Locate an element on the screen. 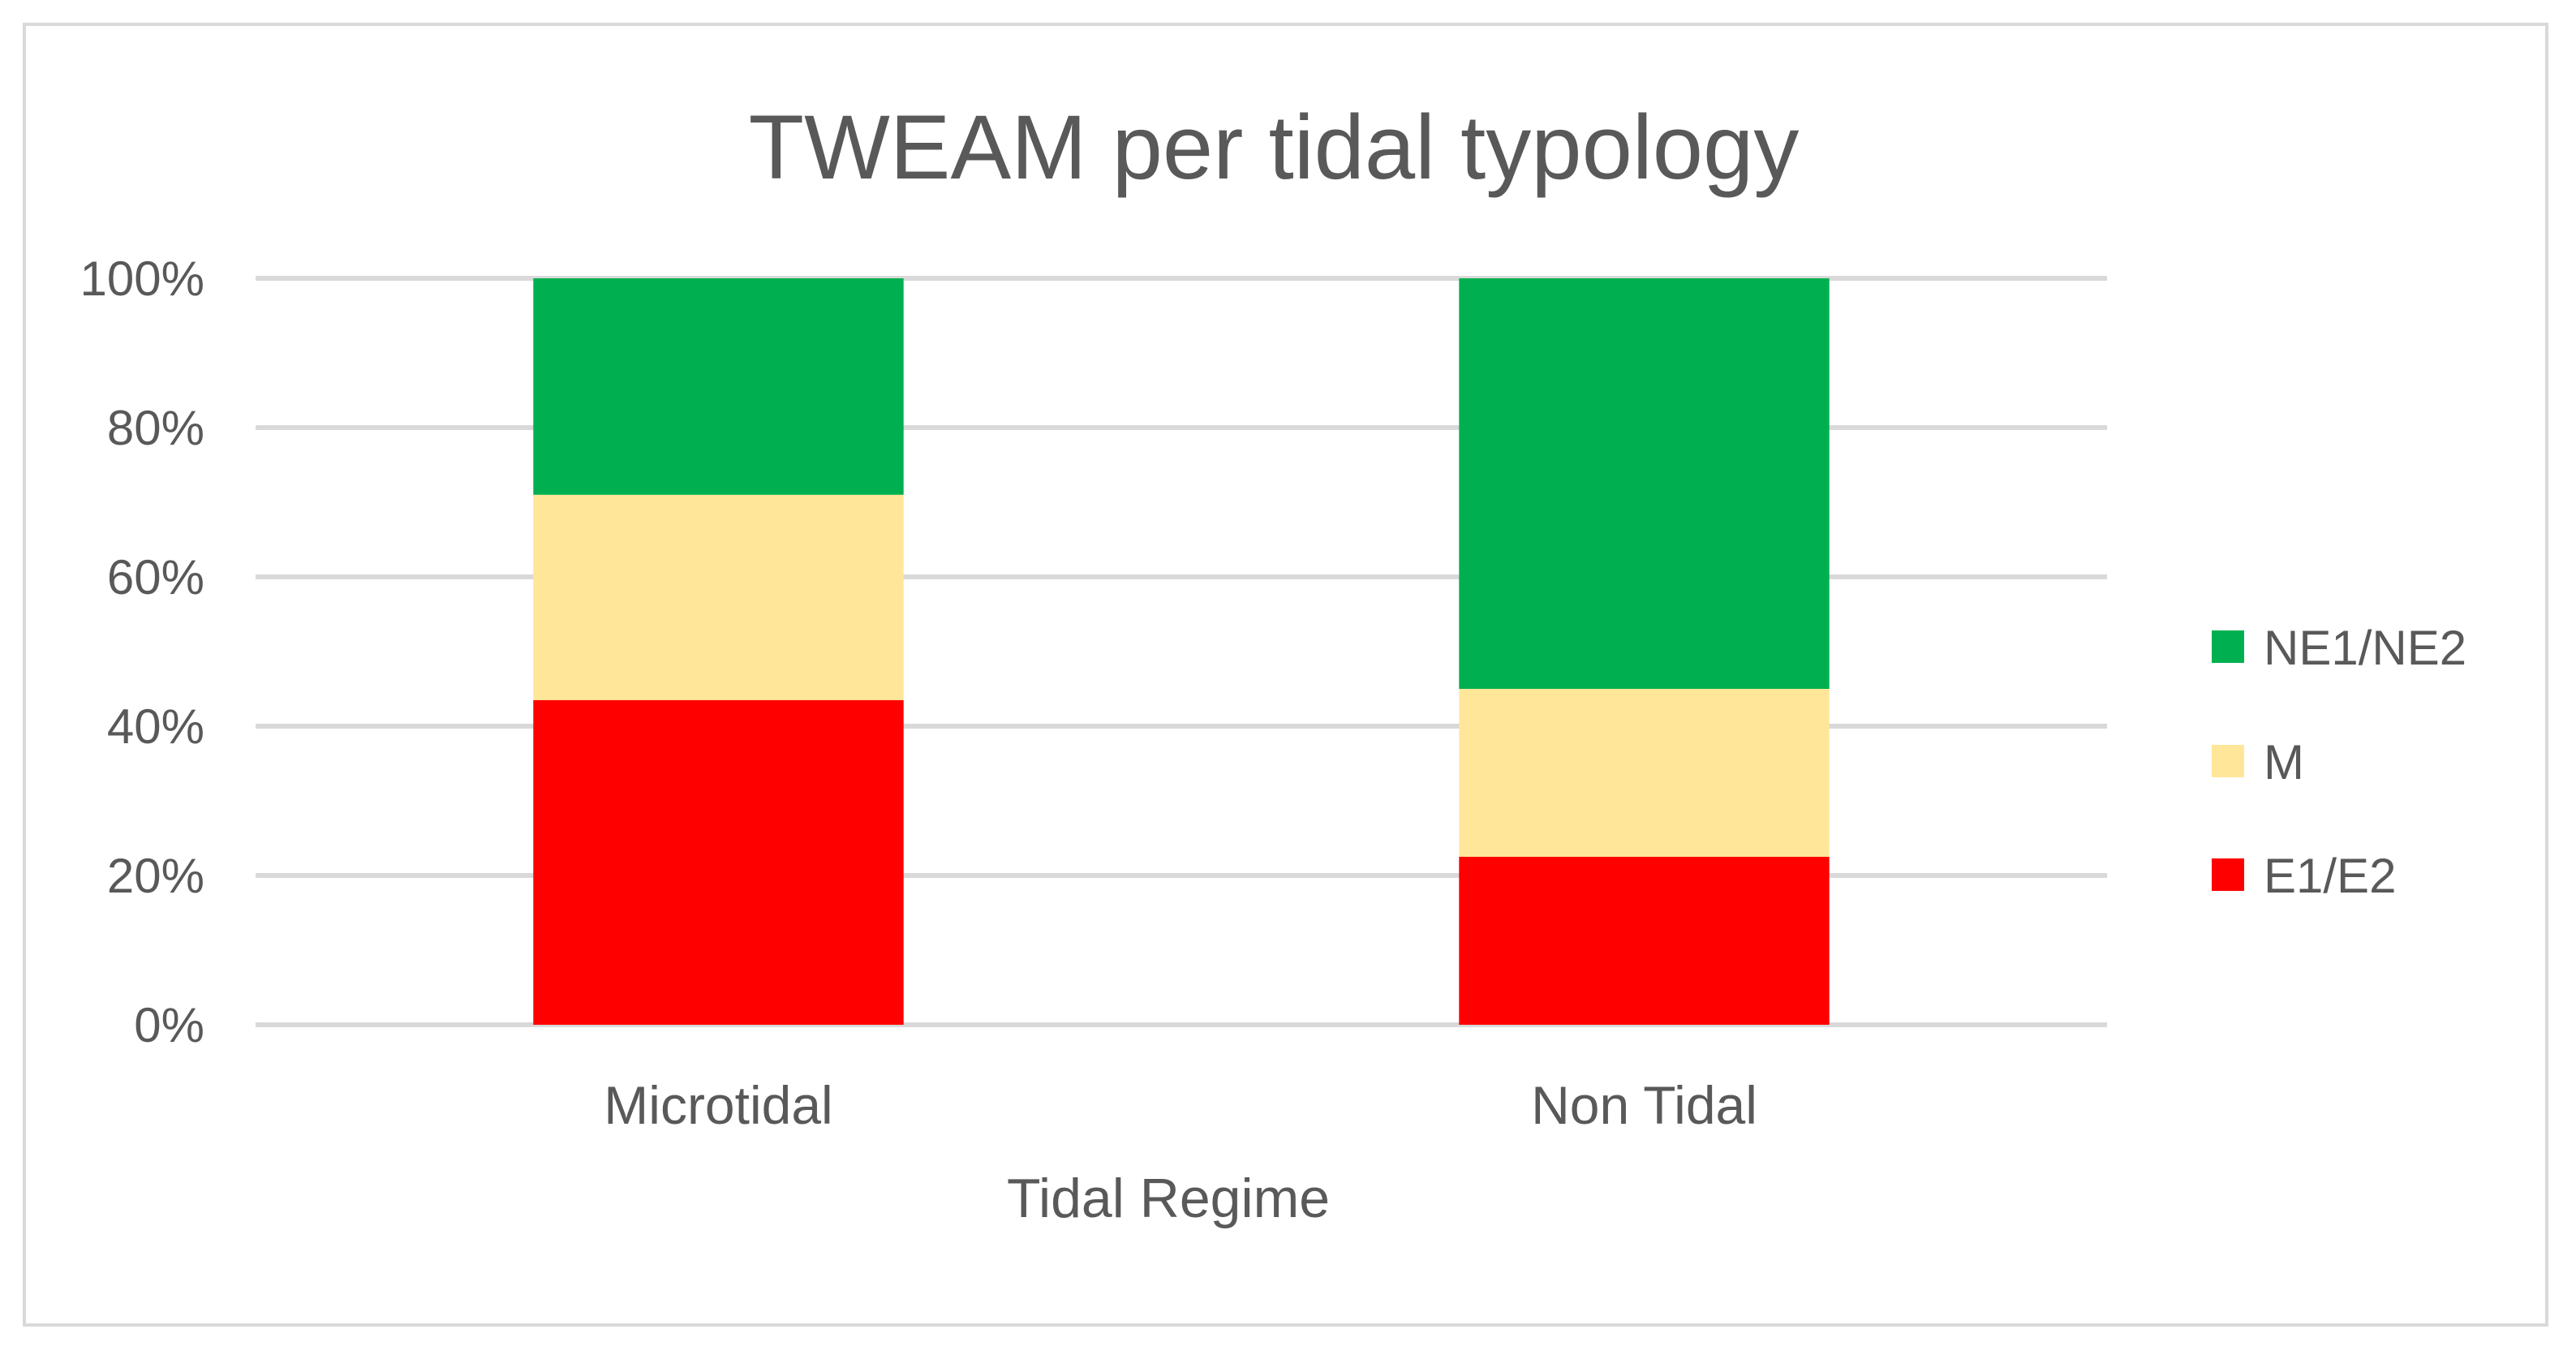 The width and height of the screenshot is (2576, 1355). legend: NE1/NE2 M E1/E2 is located at coordinates (2339, 762).